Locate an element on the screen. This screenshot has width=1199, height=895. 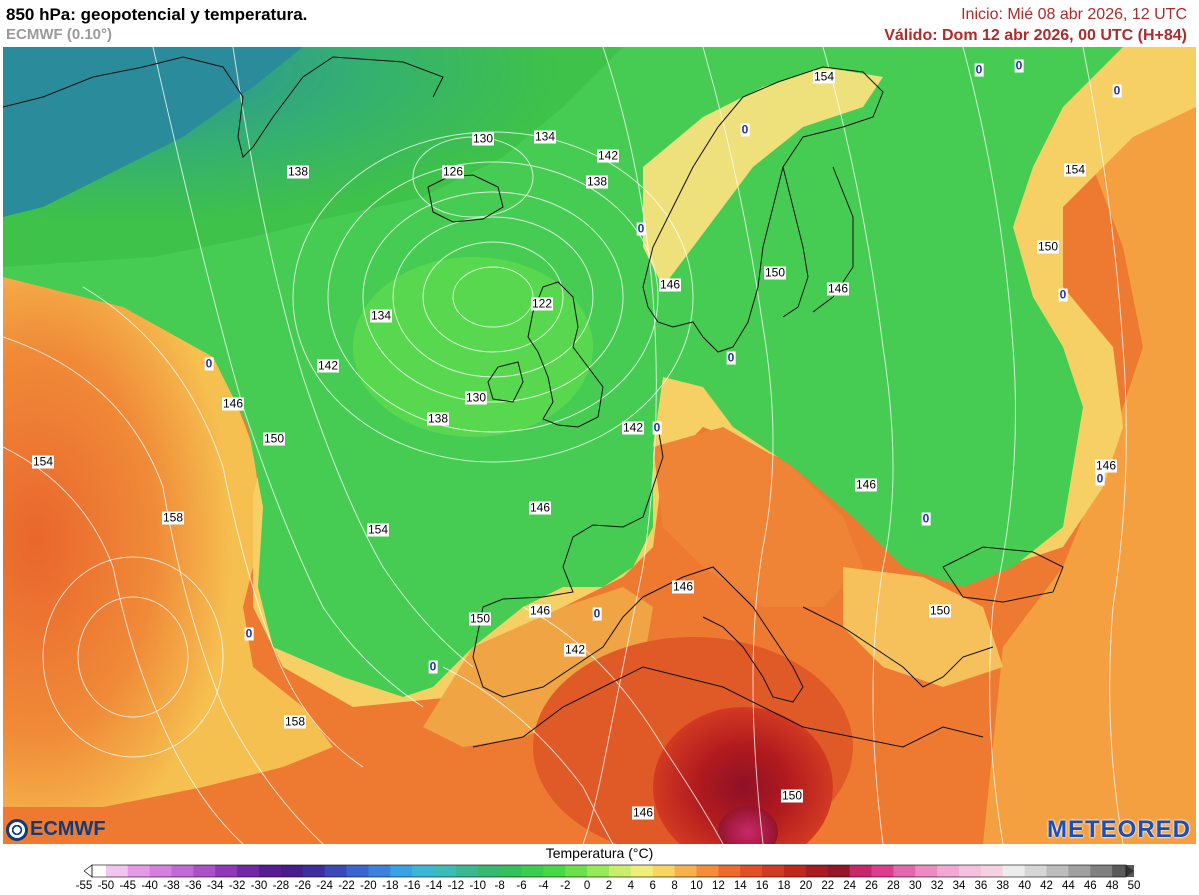
colorbar-tick: -30 is located at coordinates (259, 886).